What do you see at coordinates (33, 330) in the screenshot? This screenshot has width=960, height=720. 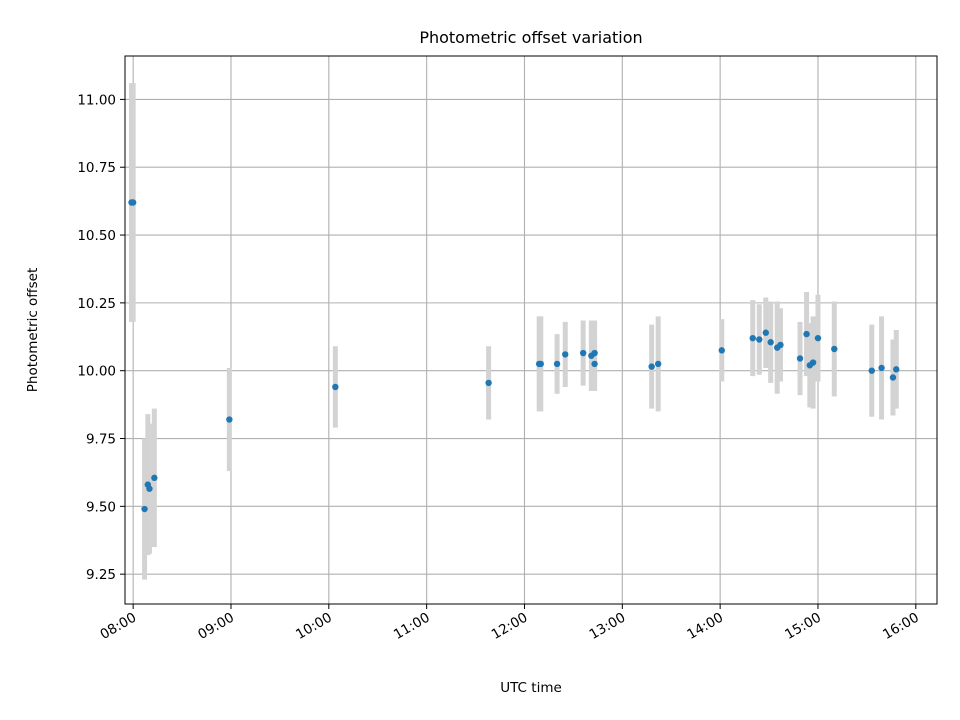 I see `y-axis-label: Photometric offset` at bounding box center [33, 330].